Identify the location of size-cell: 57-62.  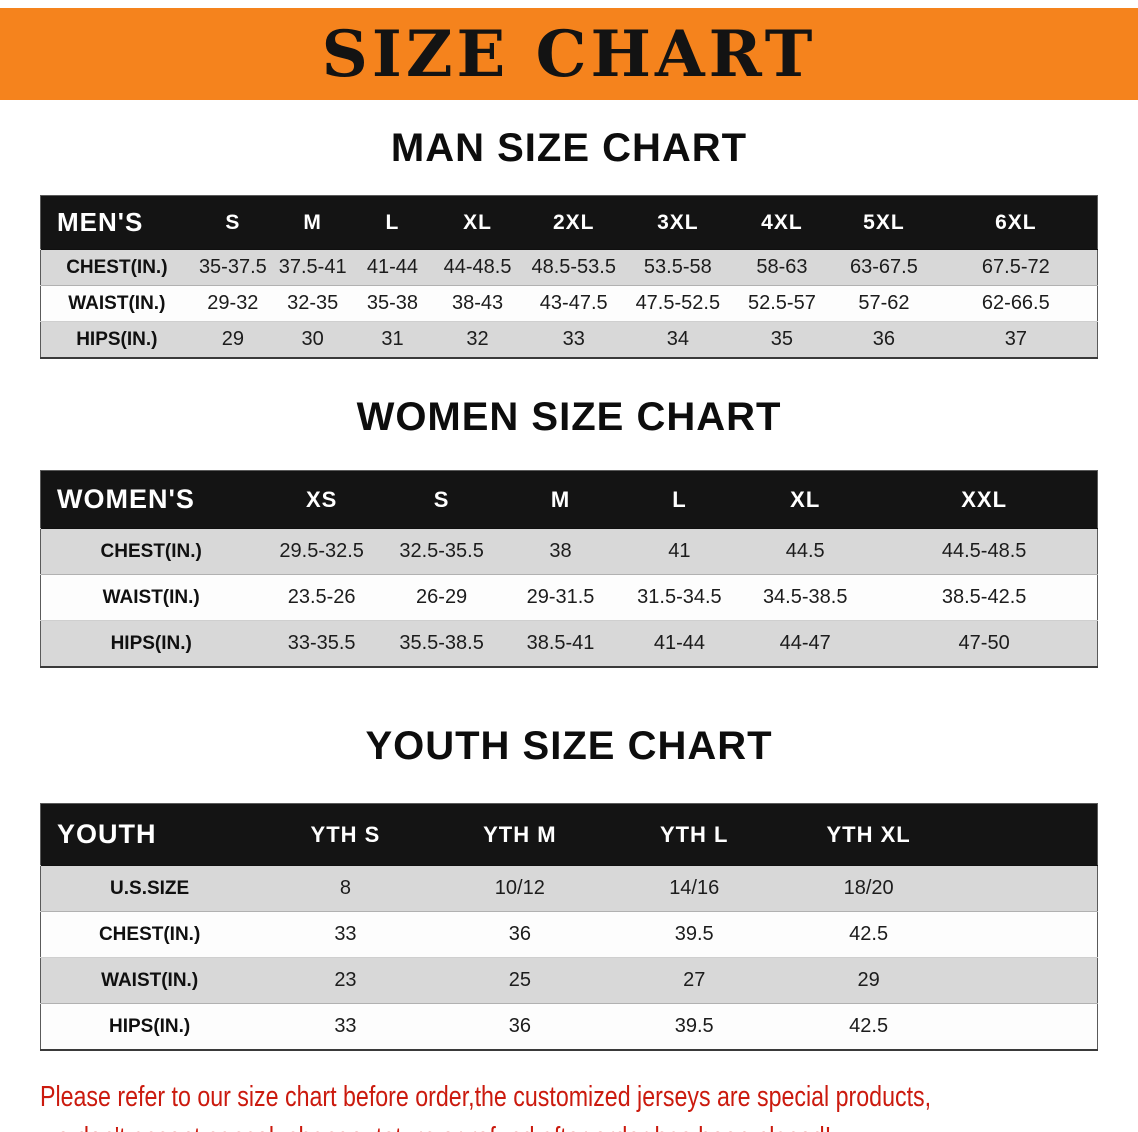
(884, 303).